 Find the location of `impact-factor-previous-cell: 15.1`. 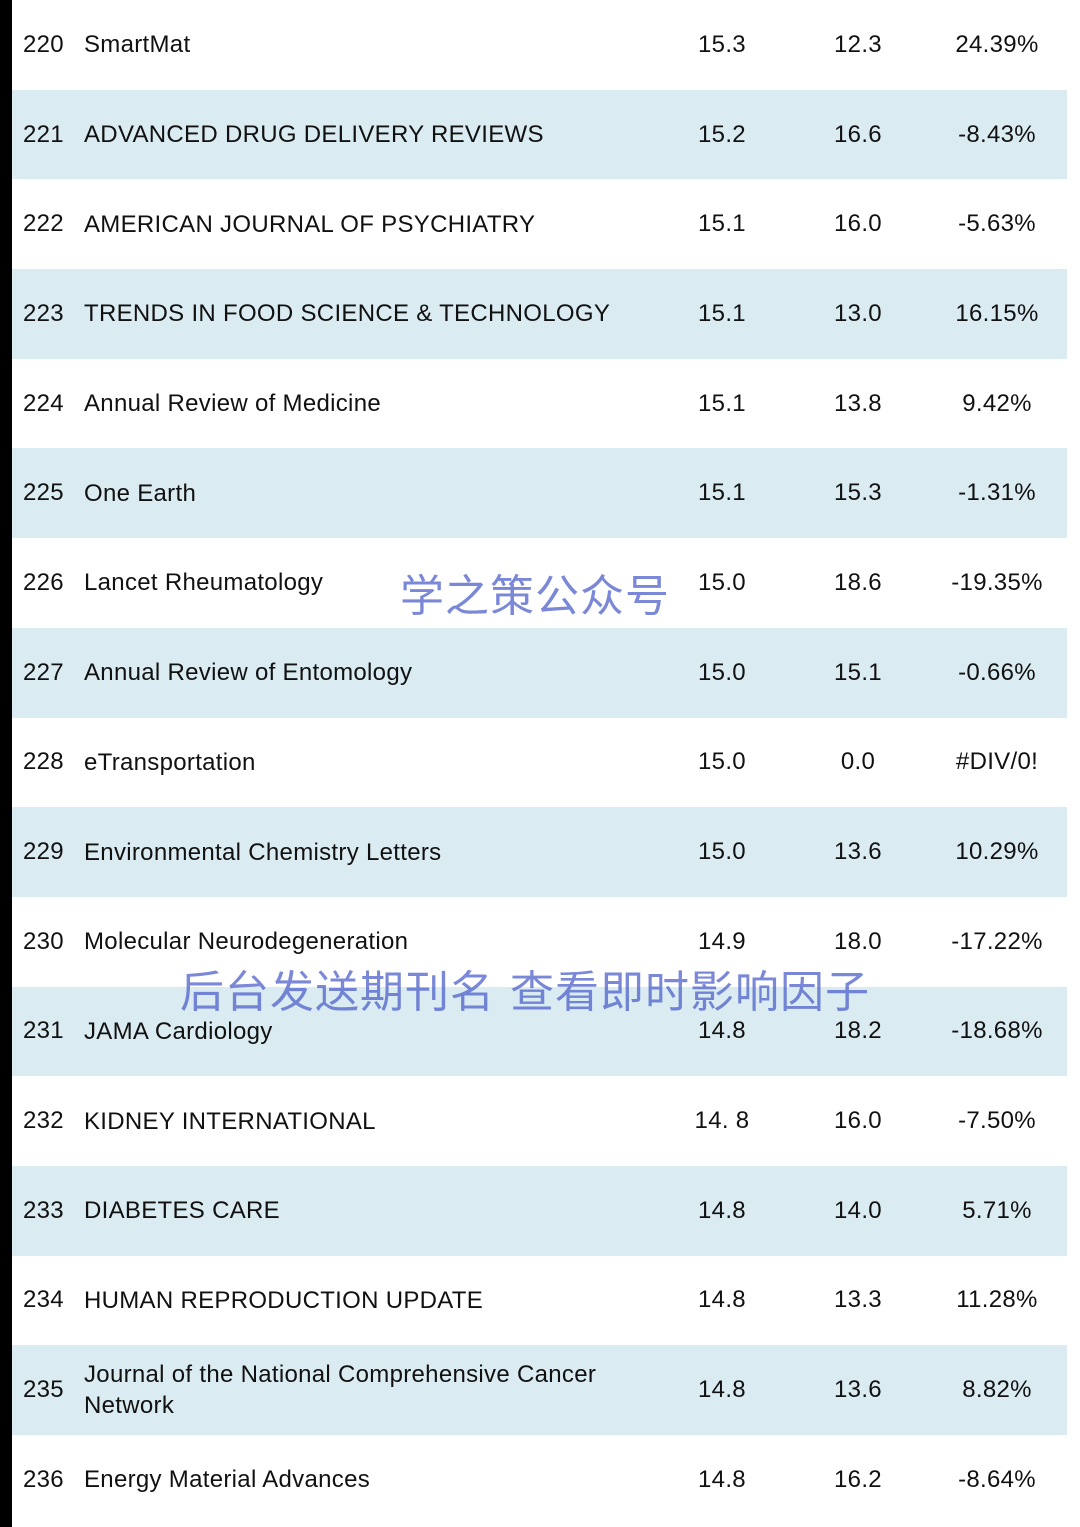

impact-factor-previous-cell: 15.1 is located at coordinates (858, 672).